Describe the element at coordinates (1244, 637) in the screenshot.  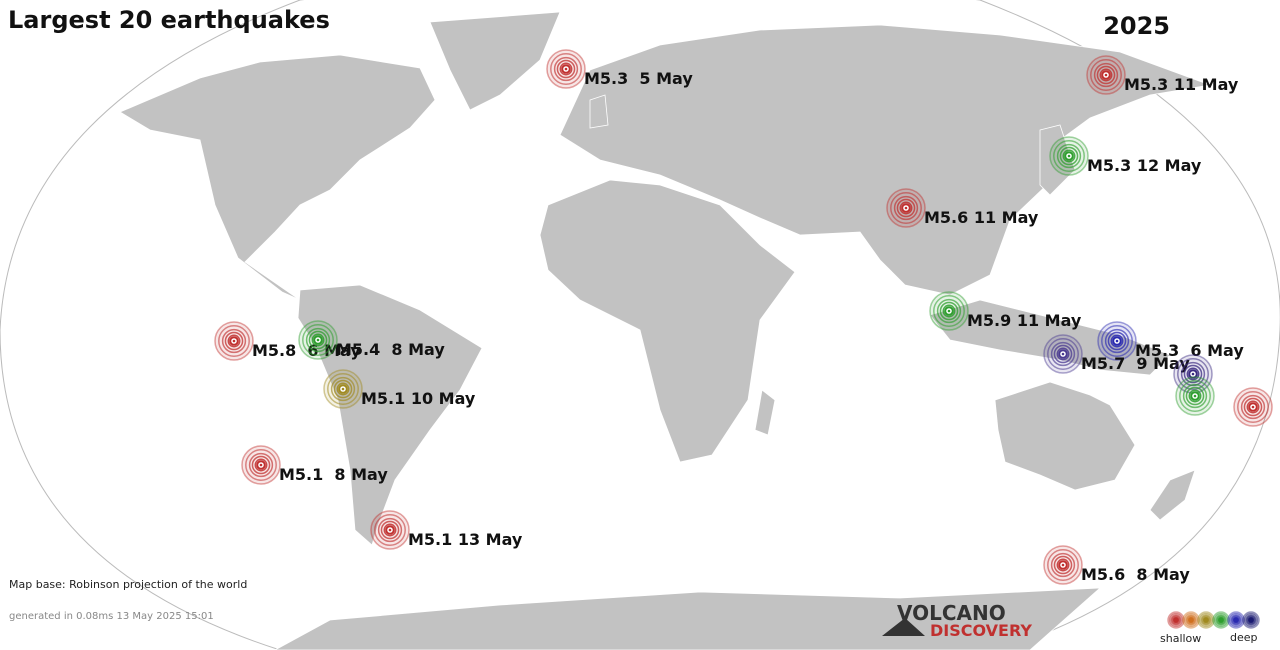
I see `legend-deep: deep` at that location.